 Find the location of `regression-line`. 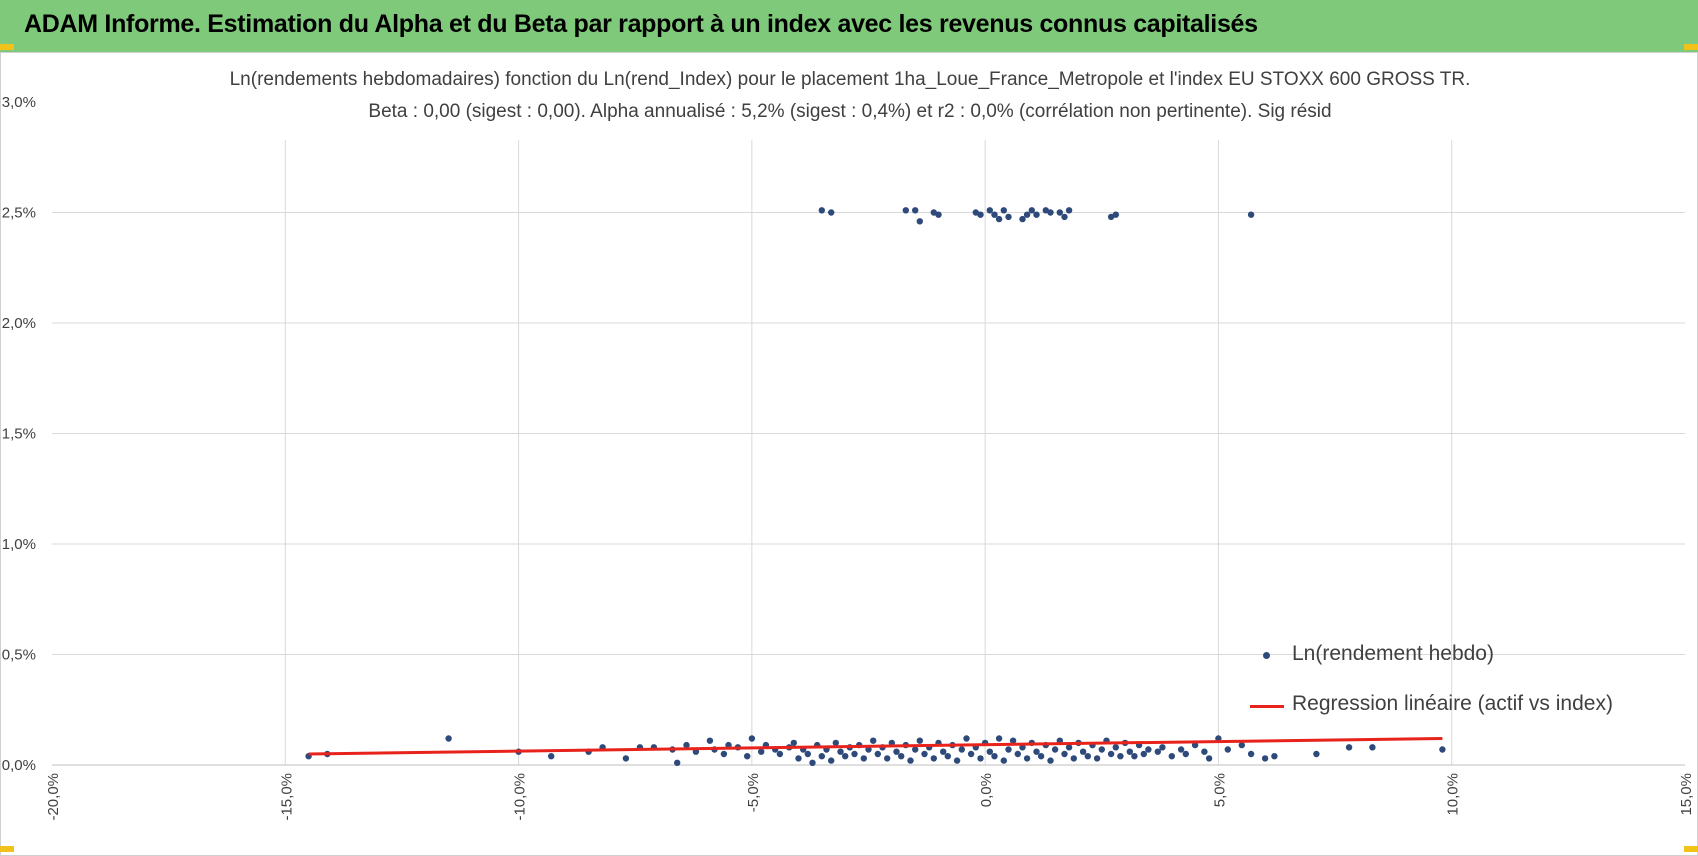

regression-line is located at coordinates (875, 746).